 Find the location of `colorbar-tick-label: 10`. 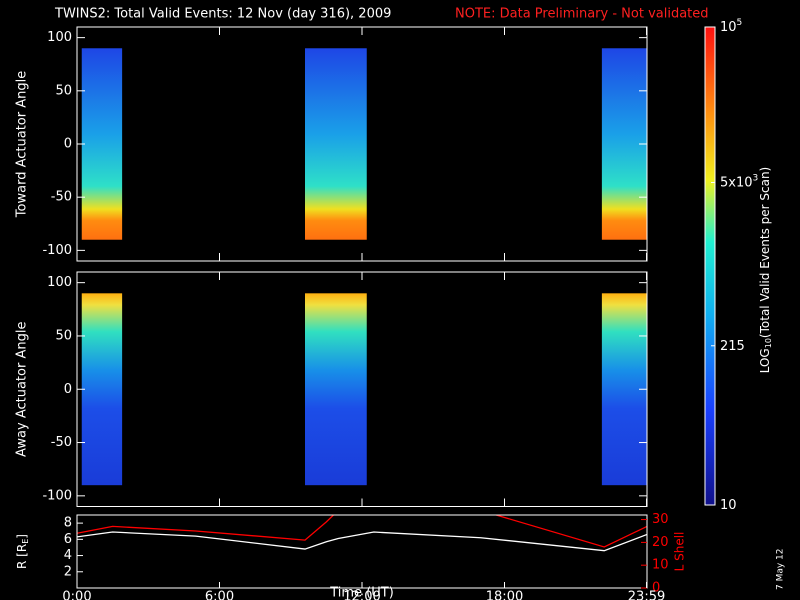

colorbar-tick-label: 10 is located at coordinates (728, 505).